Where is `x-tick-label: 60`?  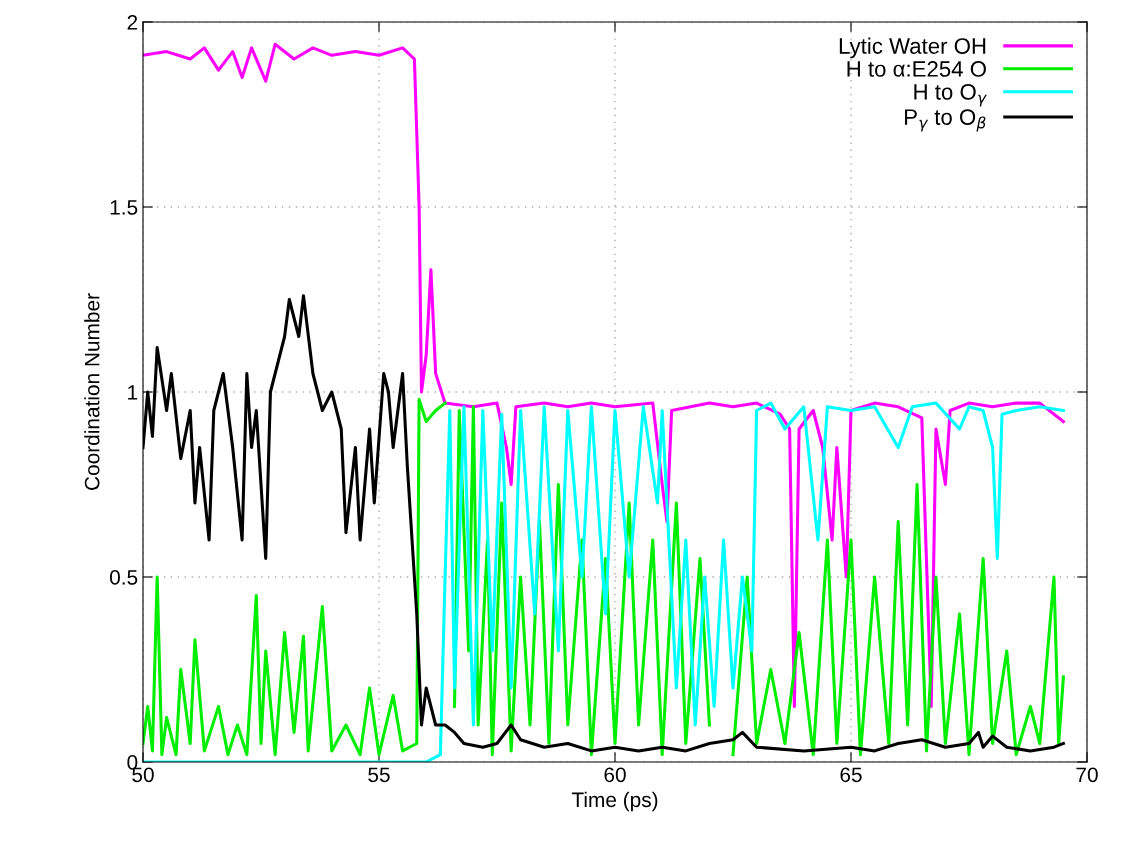
x-tick-label: 60 is located at coordinates (615, 775).